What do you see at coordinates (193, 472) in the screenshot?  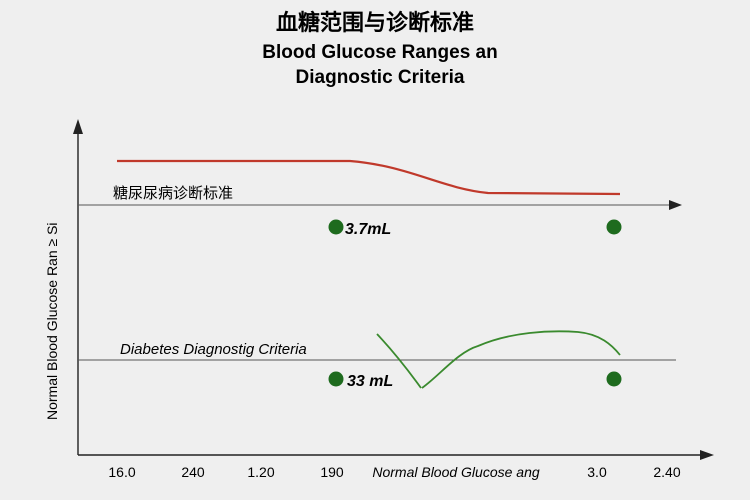 I see `x-tick-label: 240` at bounding box center [193, 472].